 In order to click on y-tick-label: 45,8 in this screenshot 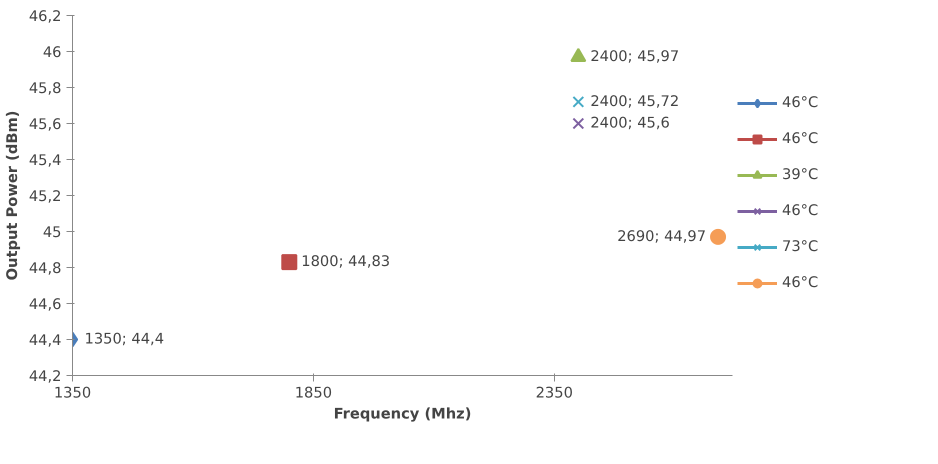, I will do `click(45, 88)`.